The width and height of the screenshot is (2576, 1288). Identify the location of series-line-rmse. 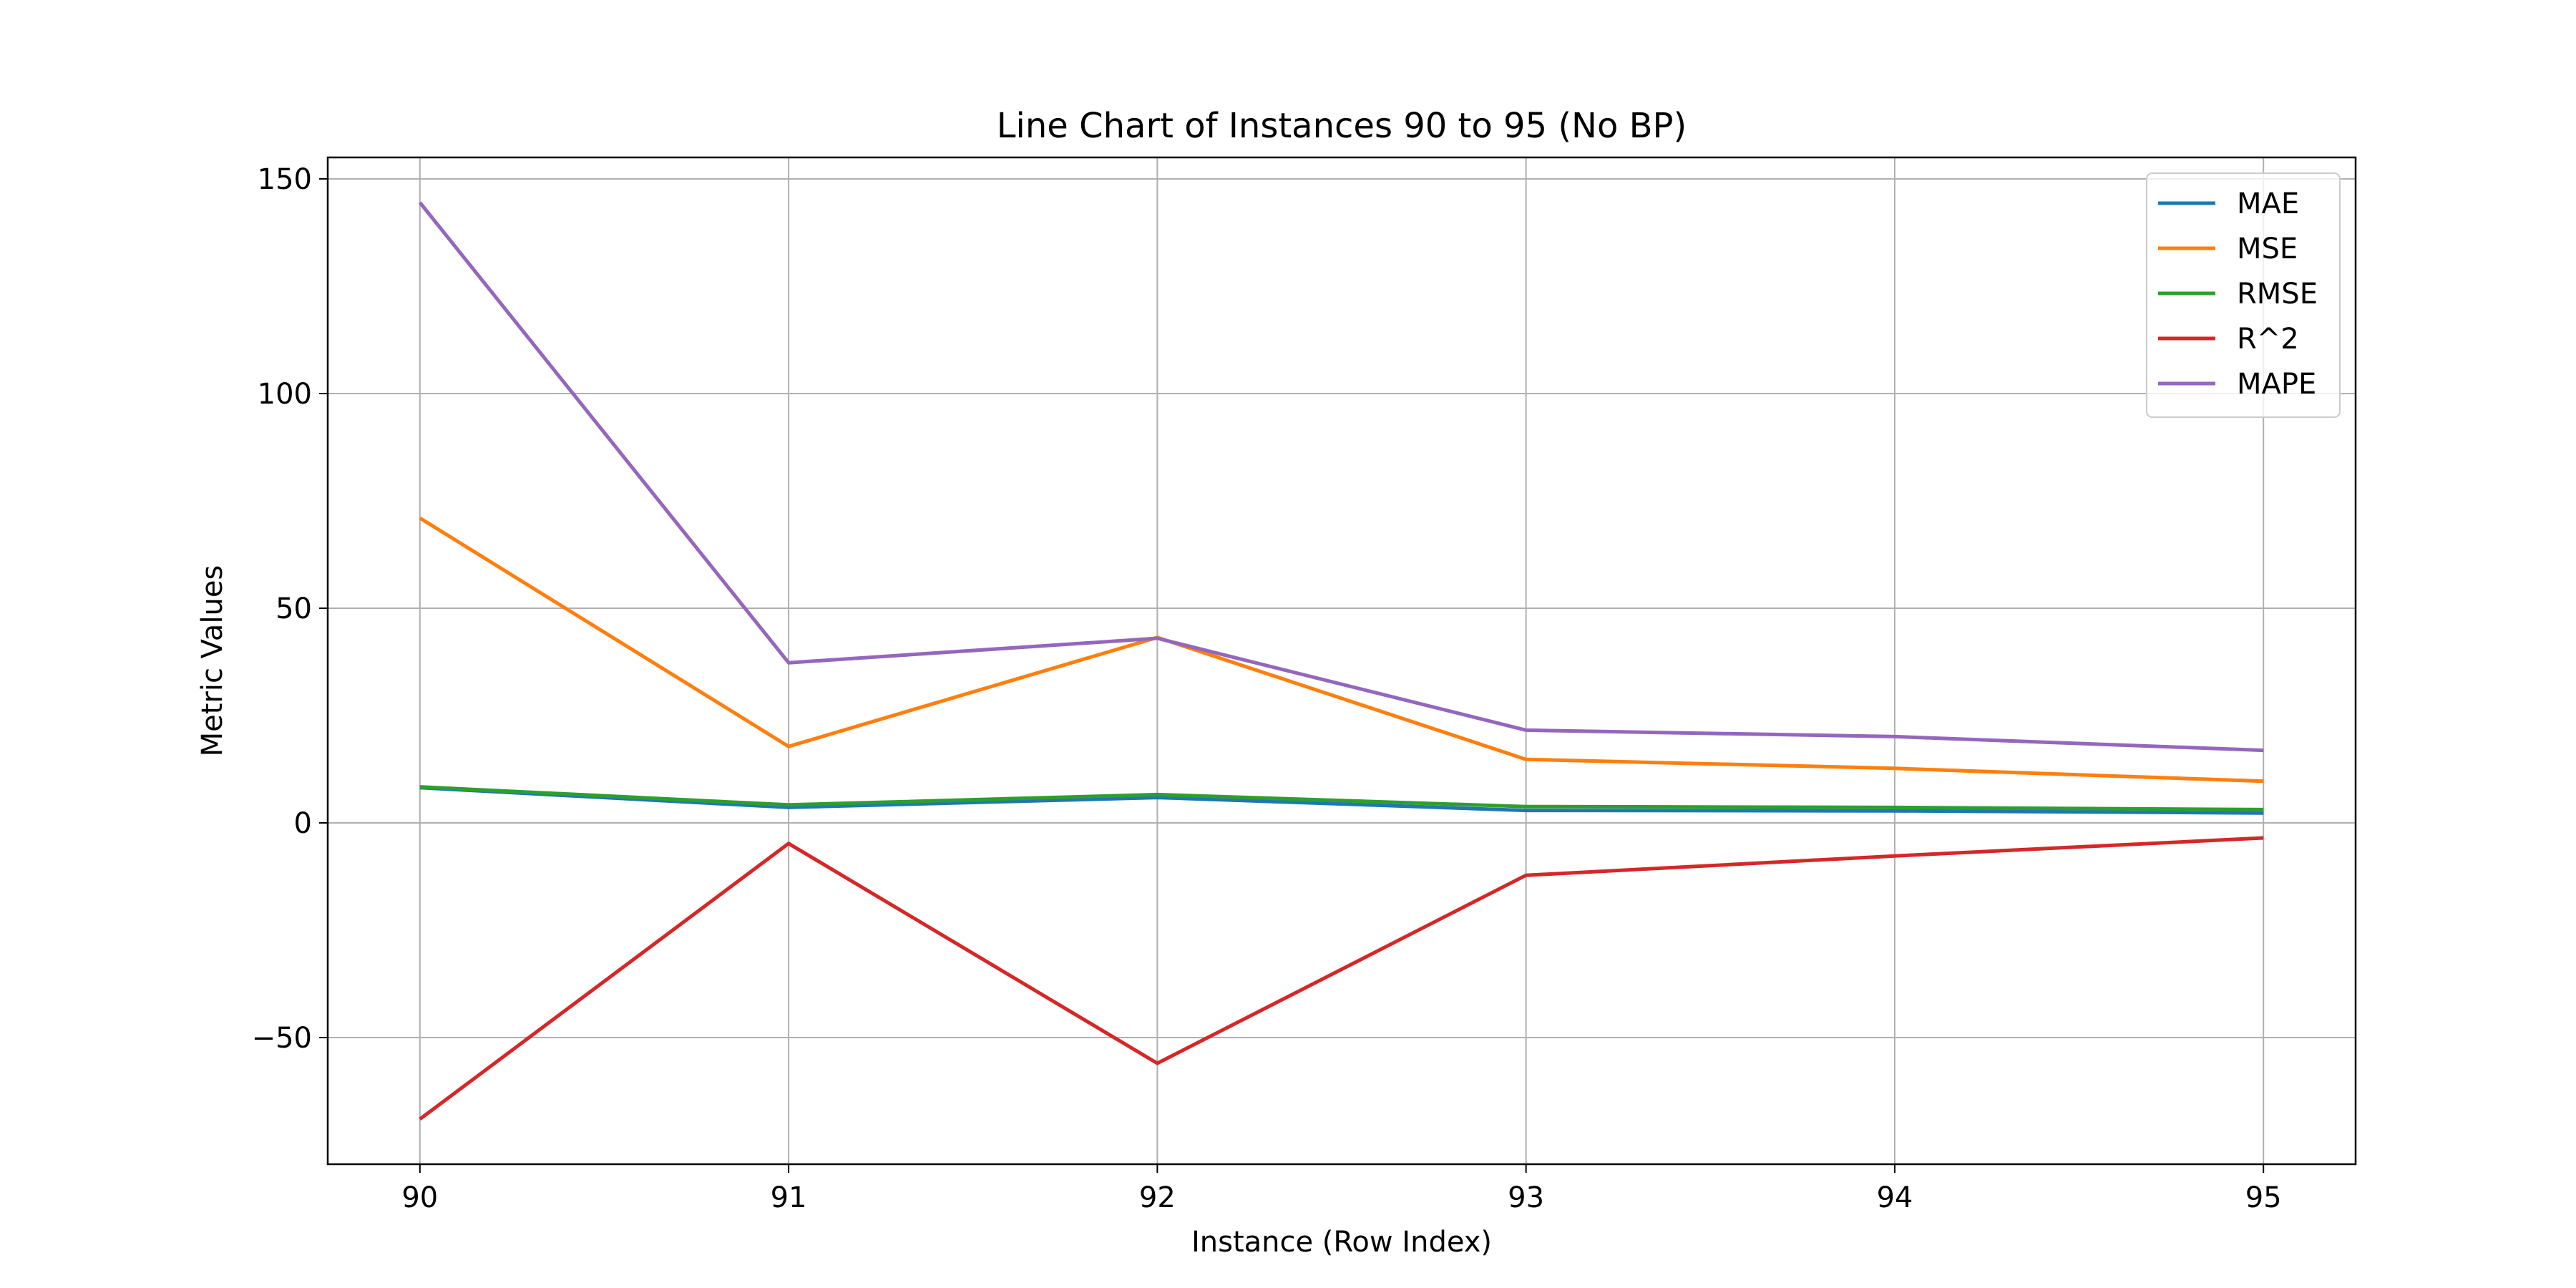
(1341, 798).